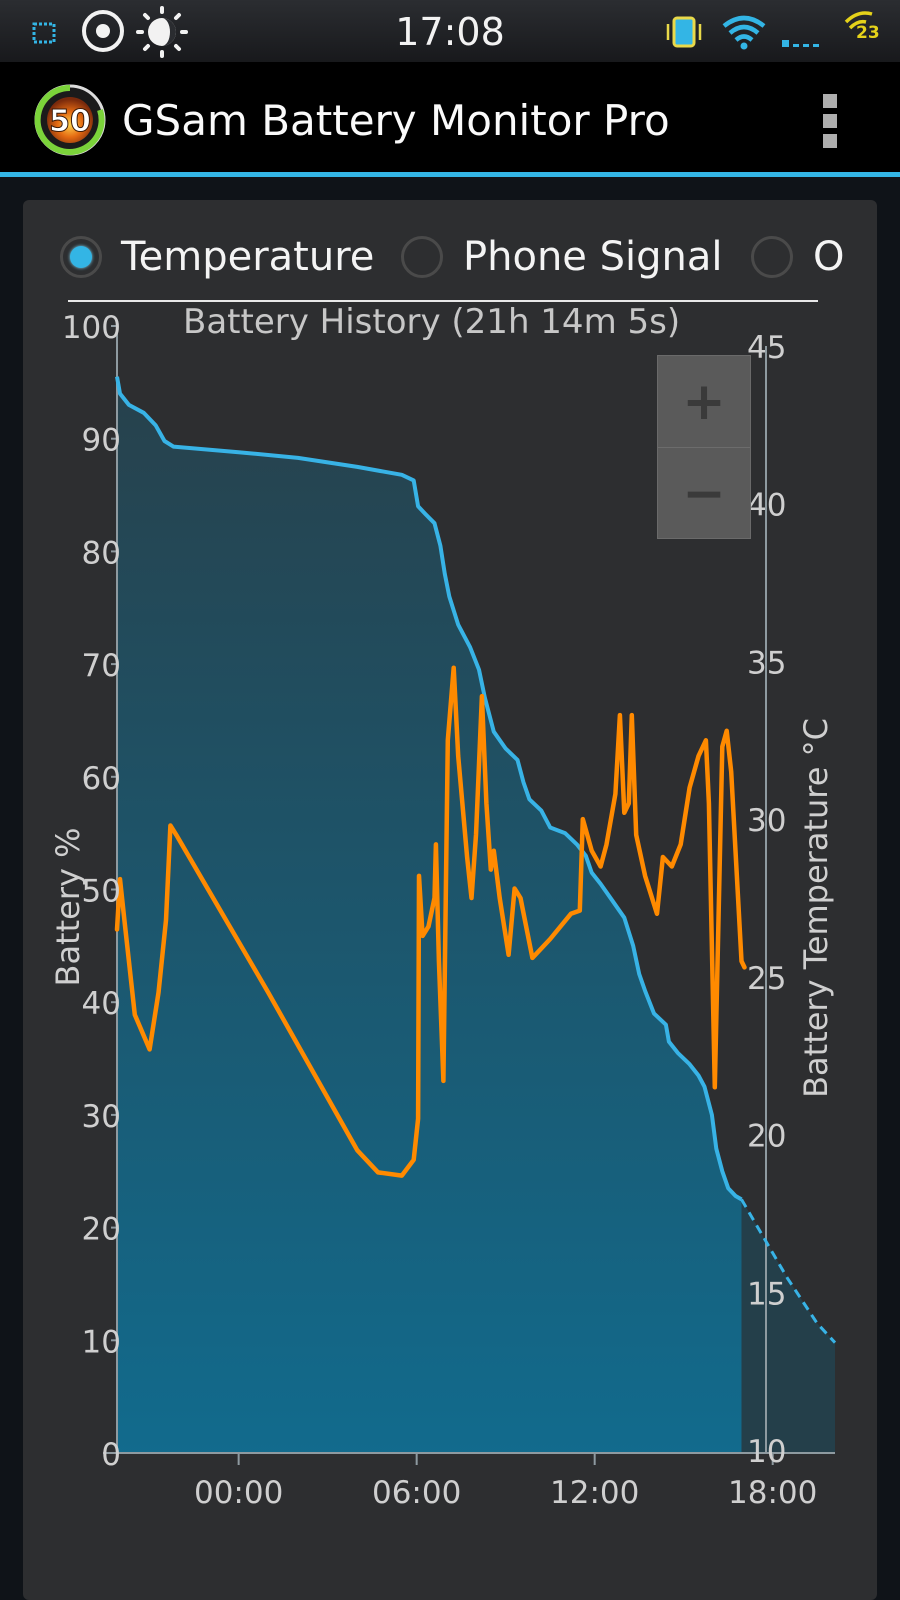  I want to click on left-tick-label: 30, so click(101, 1117).